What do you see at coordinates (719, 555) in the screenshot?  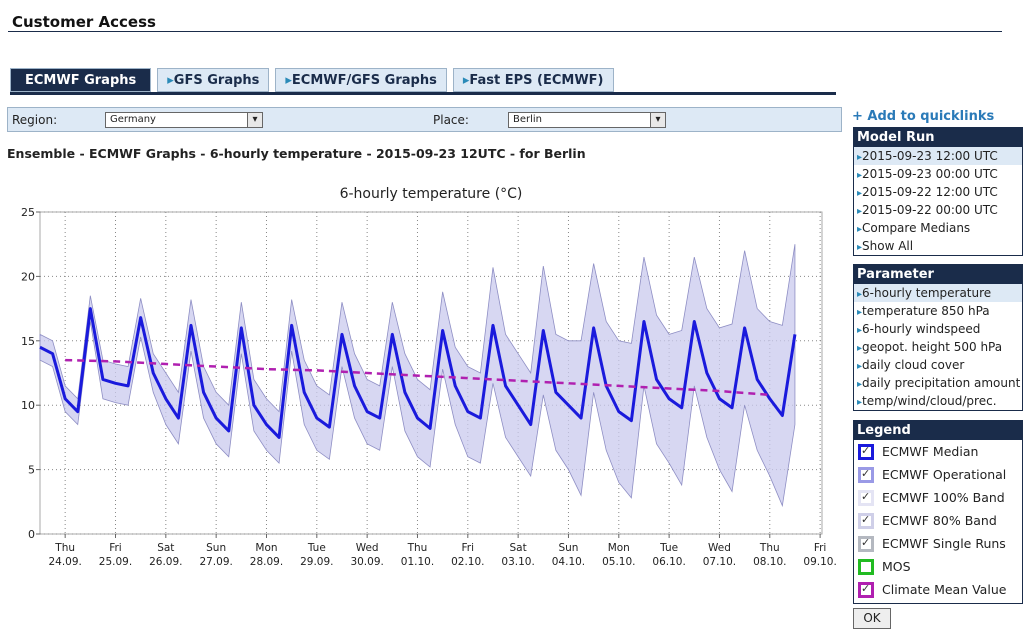 I see `x-tick-label: Wed 07.10.` at bounding box center [719, 555].